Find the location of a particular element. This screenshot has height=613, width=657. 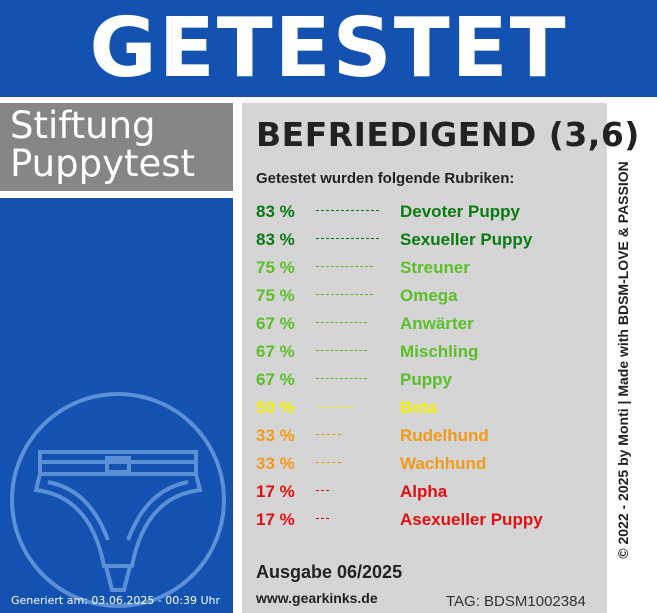

rubric-row: 67 % Mischling is located at coordinates (426, 353).